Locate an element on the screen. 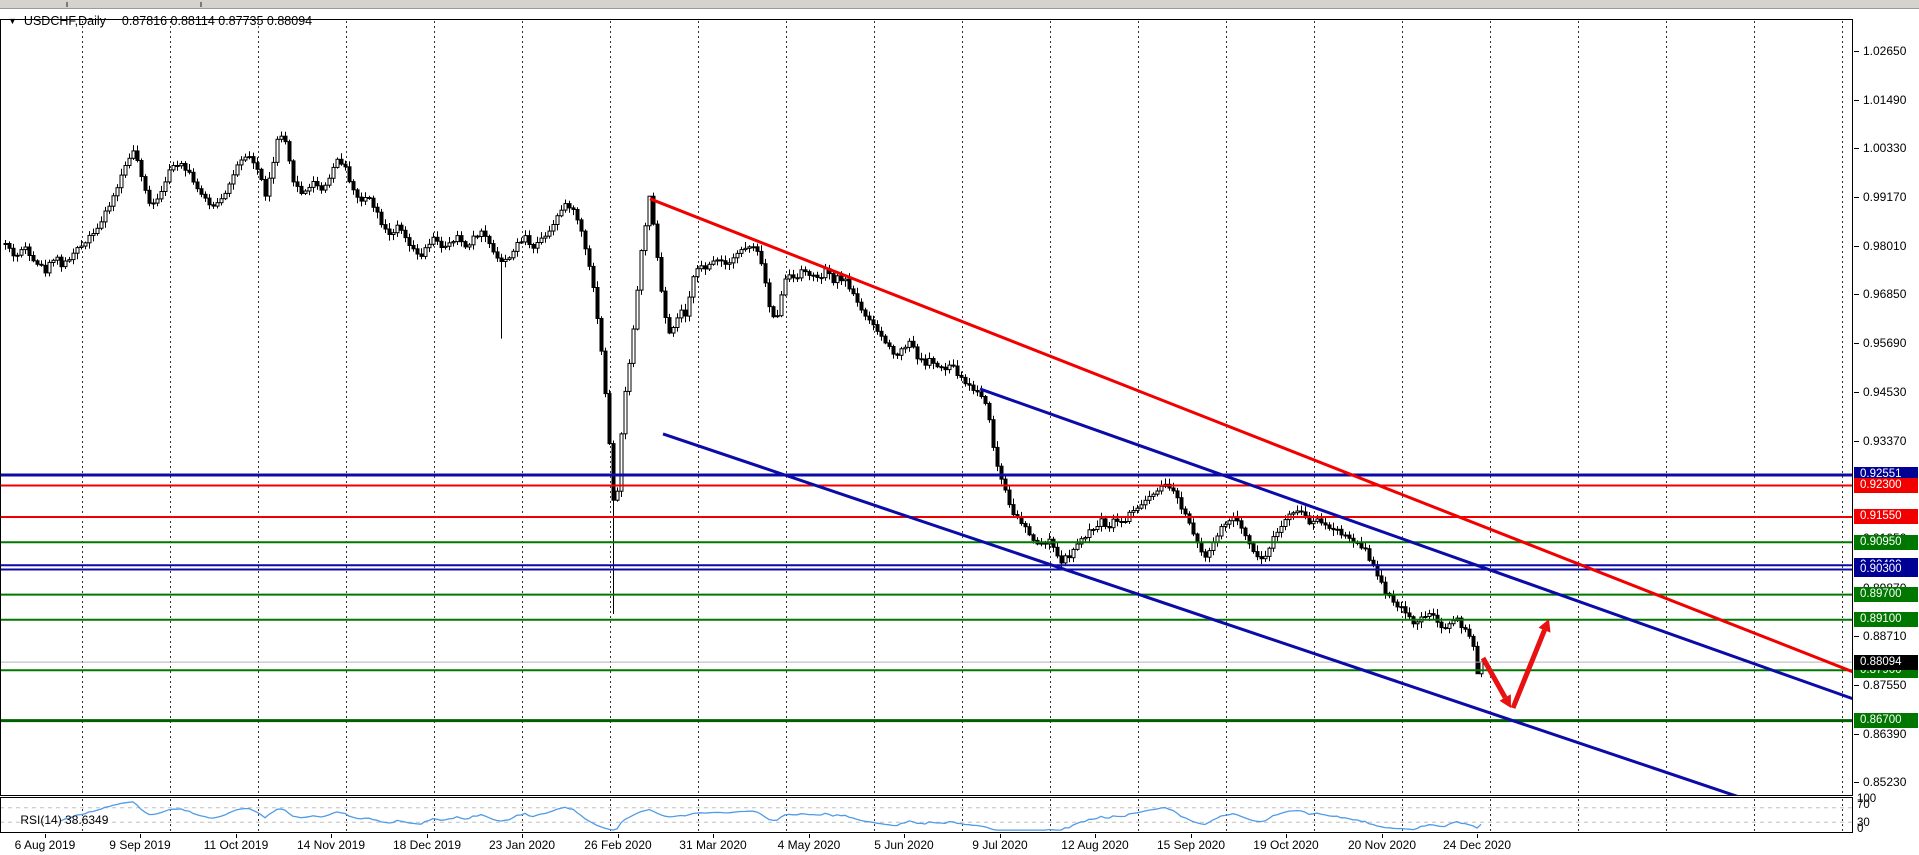 The height and width of the screenshot is (855, 1919). rsi-label: RSI(14) is located at coordinates (41, 820).